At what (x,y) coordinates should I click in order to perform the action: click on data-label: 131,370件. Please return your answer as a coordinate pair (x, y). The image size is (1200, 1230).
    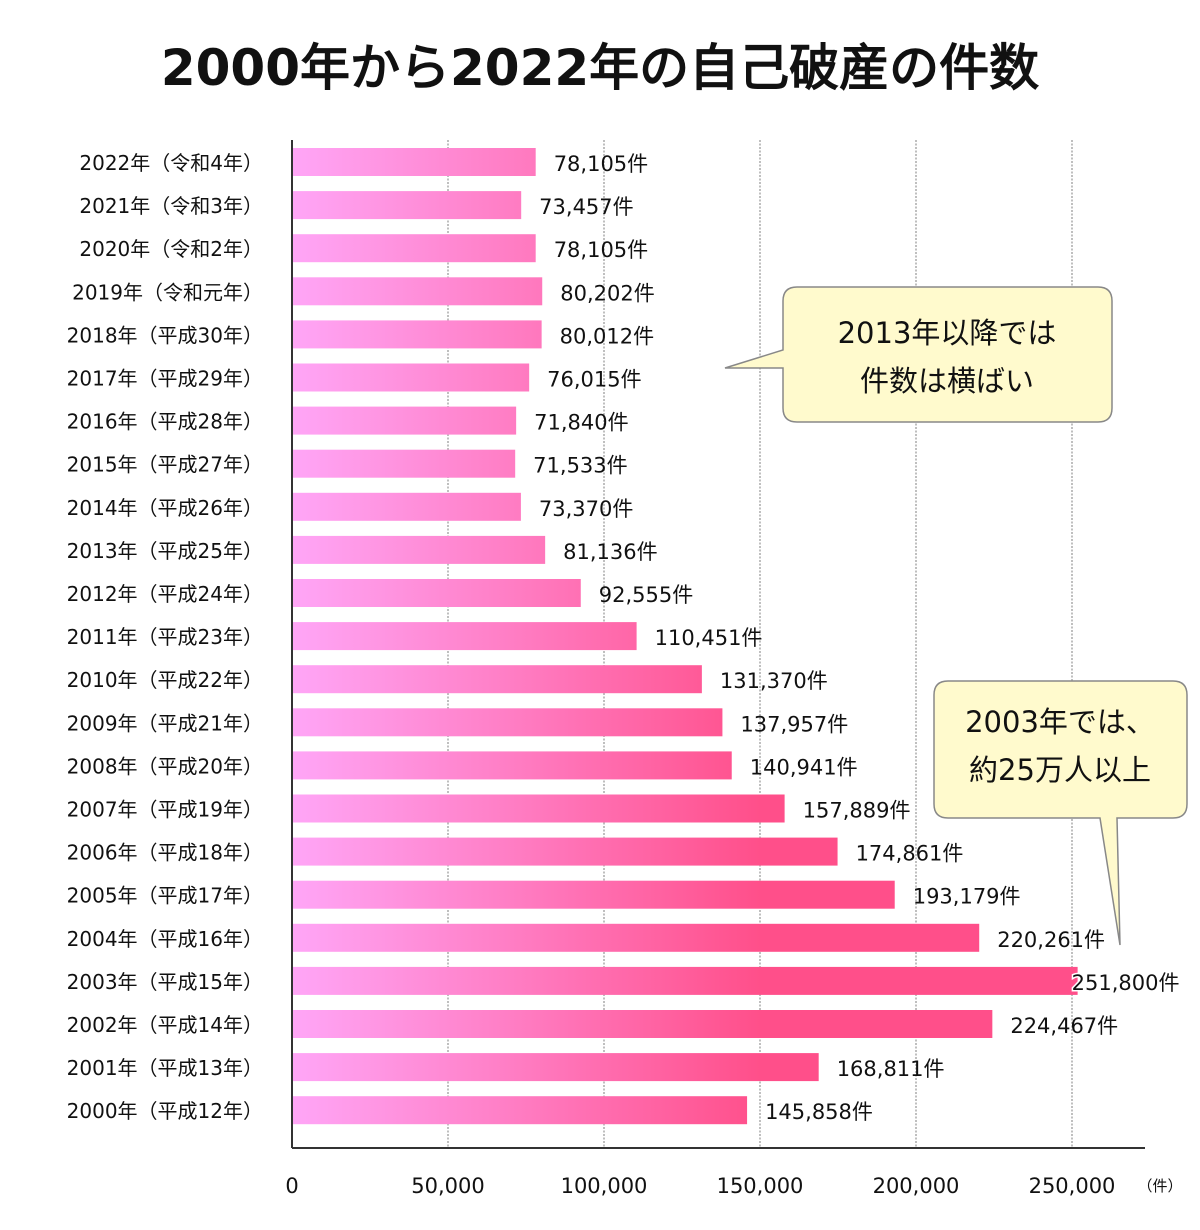
    Looking at the image, I should click on (774, 681).